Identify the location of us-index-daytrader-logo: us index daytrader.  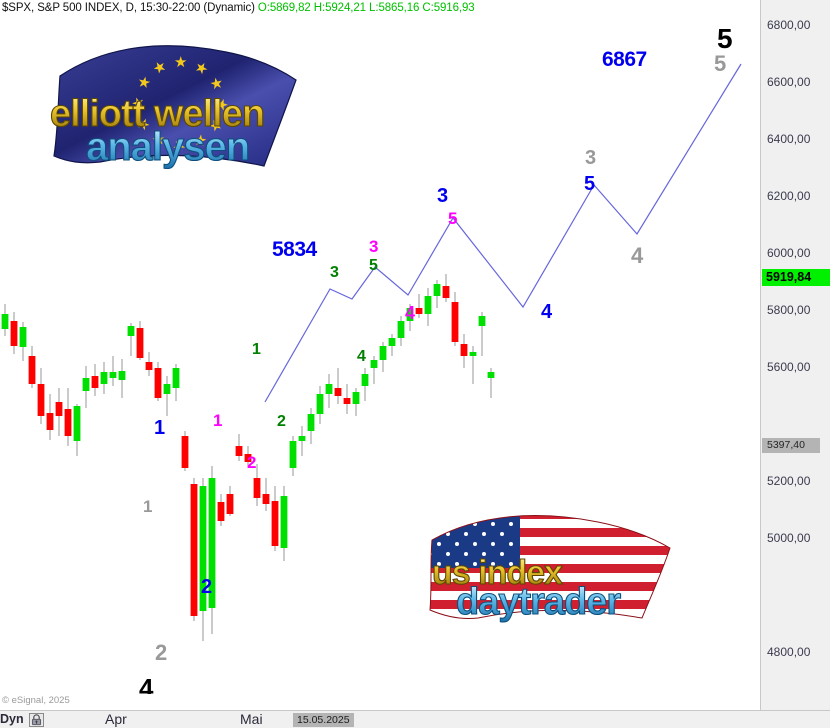
(558, 566).